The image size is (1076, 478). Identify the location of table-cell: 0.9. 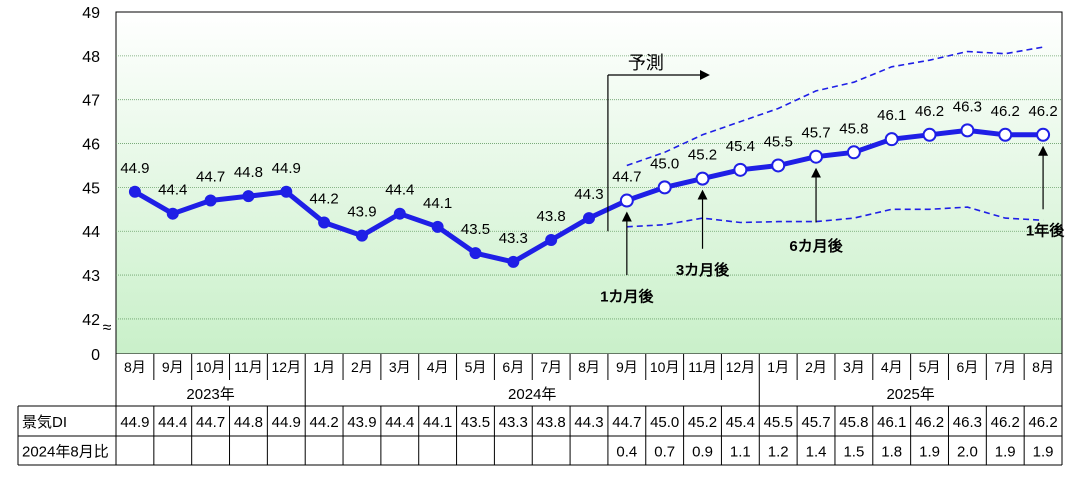
(702, 452).